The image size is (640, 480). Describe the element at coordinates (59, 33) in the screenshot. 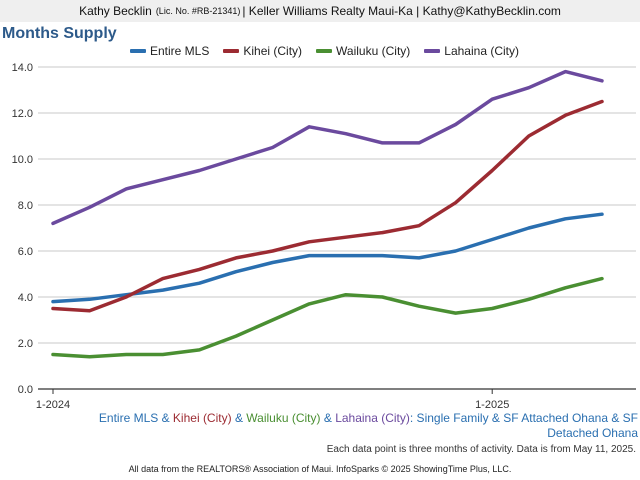

I see `chart-title: Months Supply` at that location.